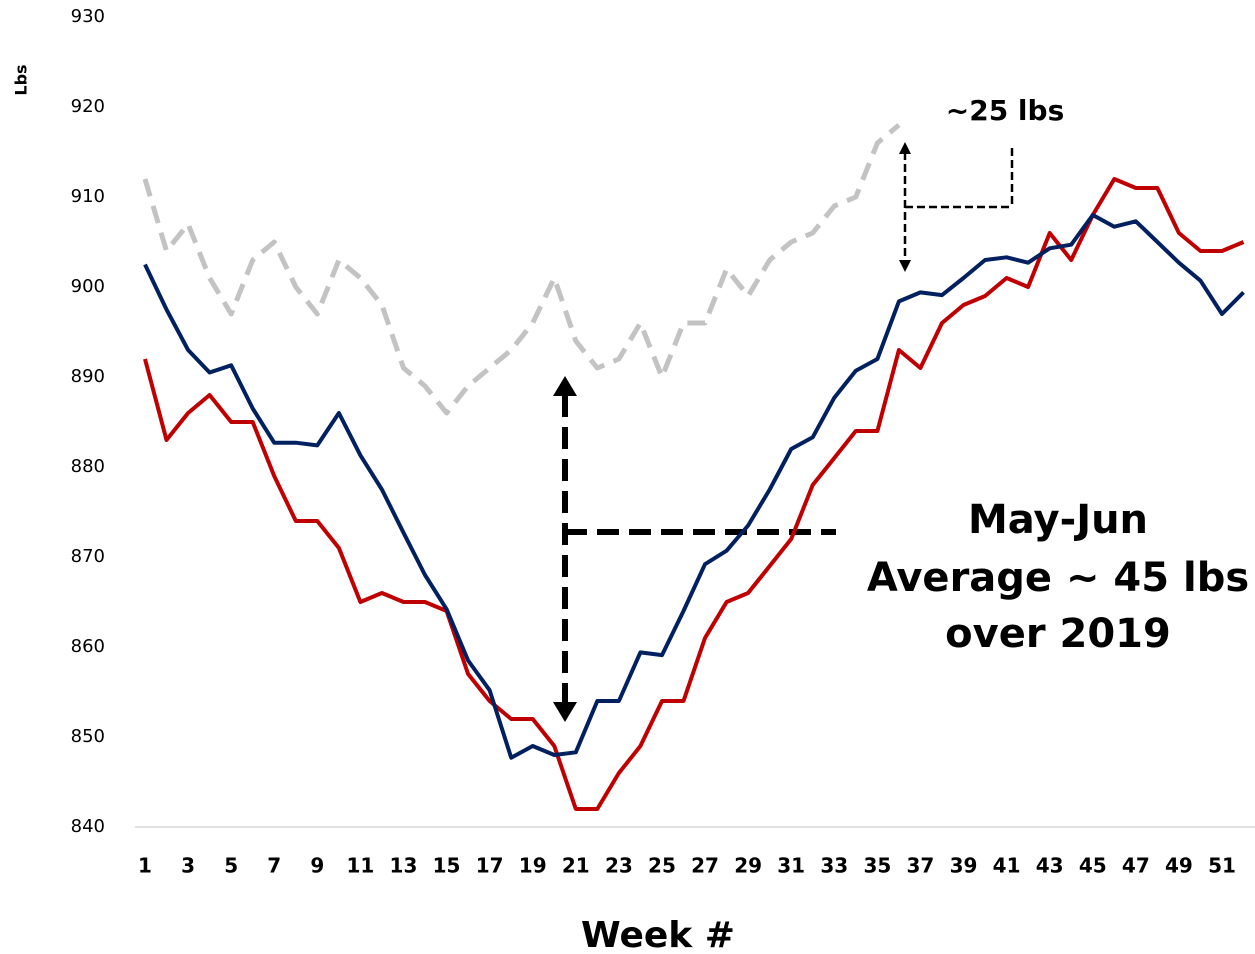 Image resolution: width=1255 pixels, height=954 pixels. Describe the element at coordinates (88, 466) in the screenshot. I see `y-tick-label: 880` at that location.